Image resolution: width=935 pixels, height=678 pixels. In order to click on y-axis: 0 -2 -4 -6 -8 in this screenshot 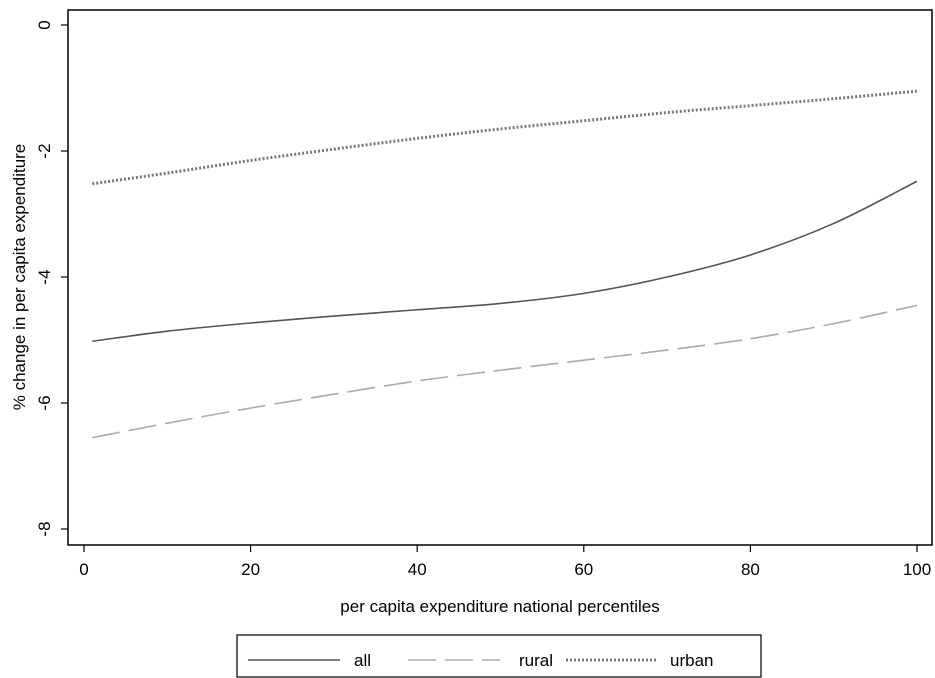, I will do `click(51, 278)`.